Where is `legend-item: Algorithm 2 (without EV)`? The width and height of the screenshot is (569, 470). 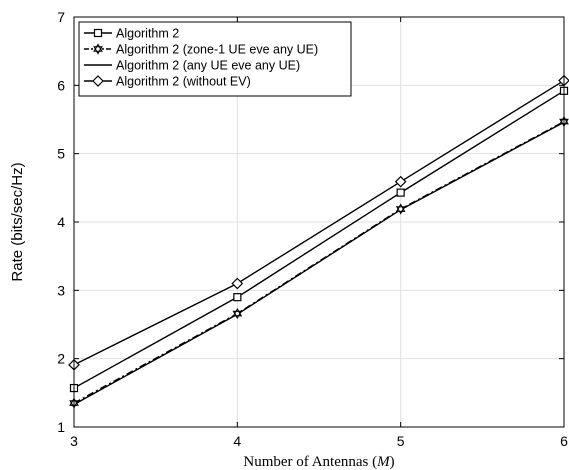 legend-item: Algorithm 2 (without EV) is located at coordinates (167, 82).